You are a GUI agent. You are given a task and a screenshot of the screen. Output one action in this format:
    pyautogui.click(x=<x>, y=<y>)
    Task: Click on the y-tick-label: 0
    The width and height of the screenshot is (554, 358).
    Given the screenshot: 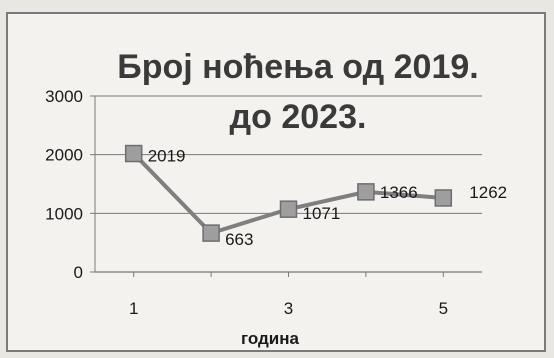 What is the action you would take?
    pyautogui.click(x=78, y=272)
    